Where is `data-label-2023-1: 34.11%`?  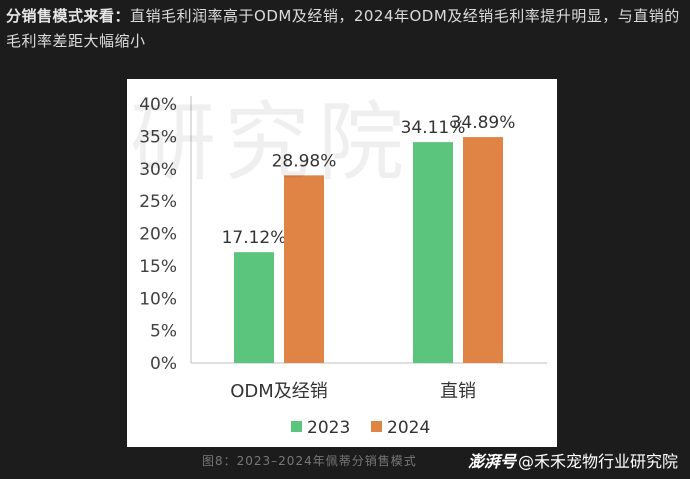 data-label-2023-1: 34.11% is located at coordinates (433, 128).